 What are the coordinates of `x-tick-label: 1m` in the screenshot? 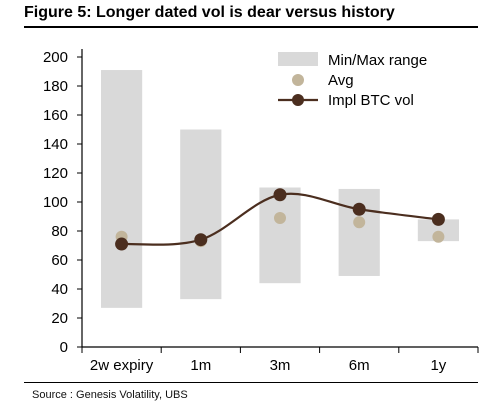 It's located at (200, 365).